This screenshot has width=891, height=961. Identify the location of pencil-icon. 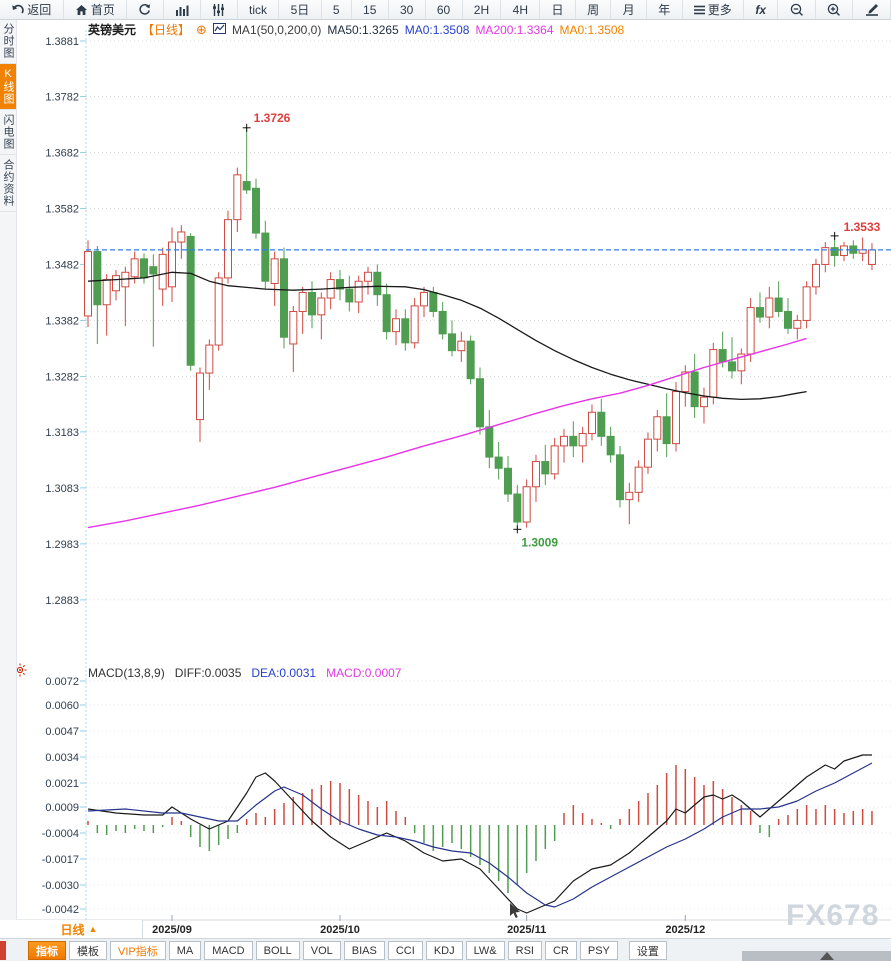
(872, 9).